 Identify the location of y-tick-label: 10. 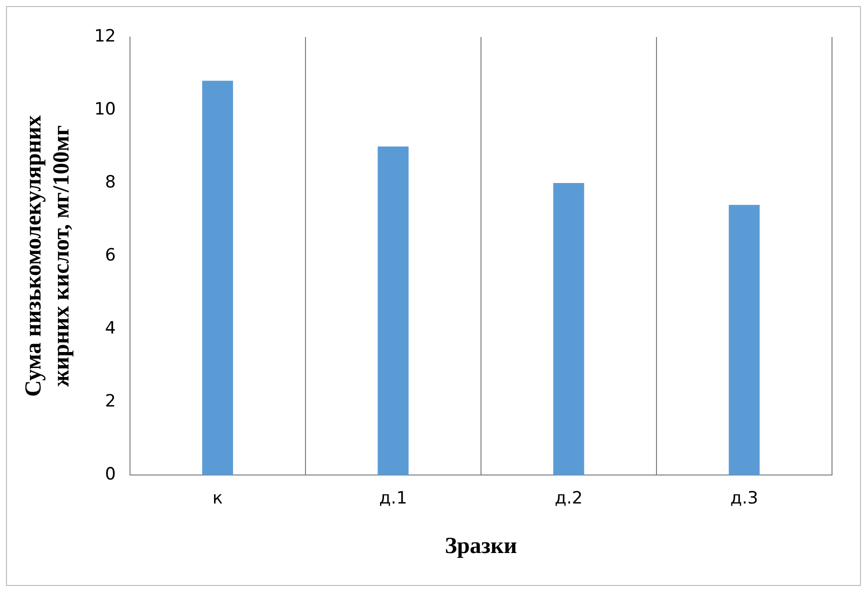
(105, 109).